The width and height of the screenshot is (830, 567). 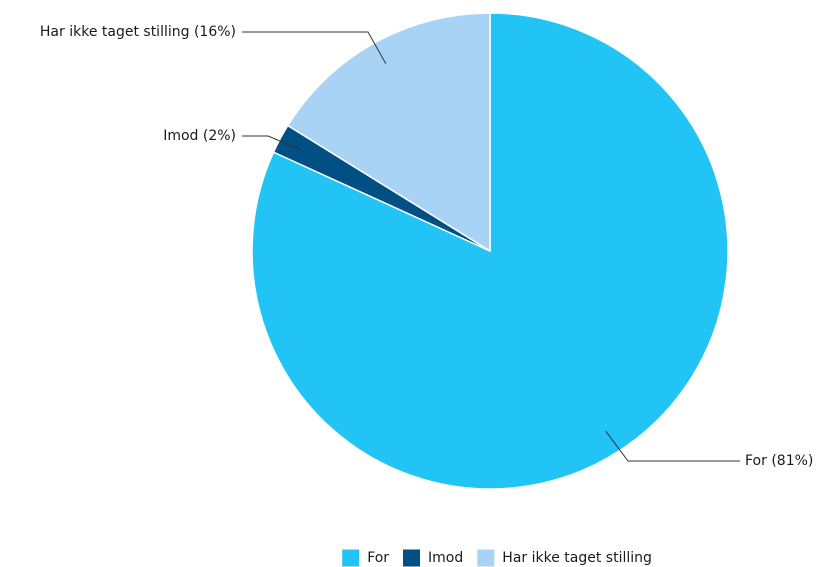 I want to click on legend-swatch-har-ikke-taget-stilling, so click(x=486, y=558).